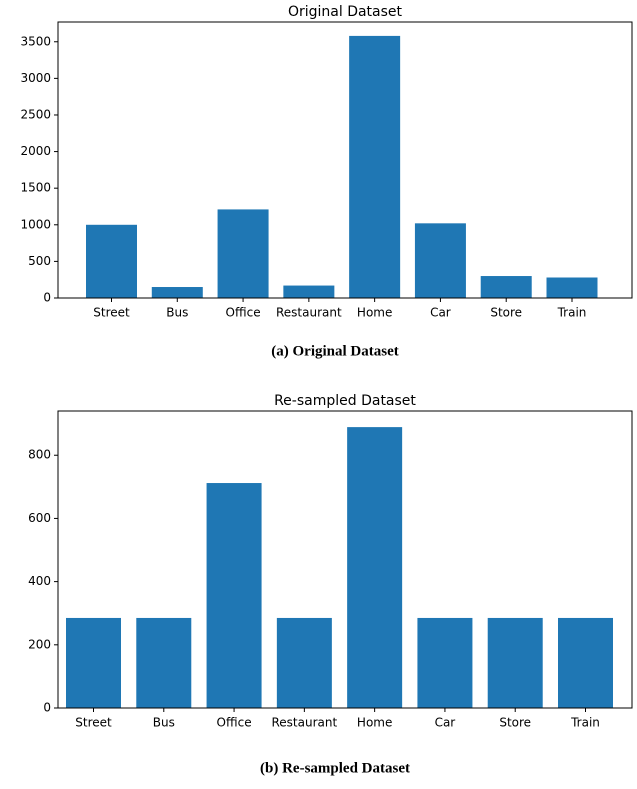 This screenshot has width=637, height=789. I want to click on chart-title: Original Dataset, so click(345, 12).